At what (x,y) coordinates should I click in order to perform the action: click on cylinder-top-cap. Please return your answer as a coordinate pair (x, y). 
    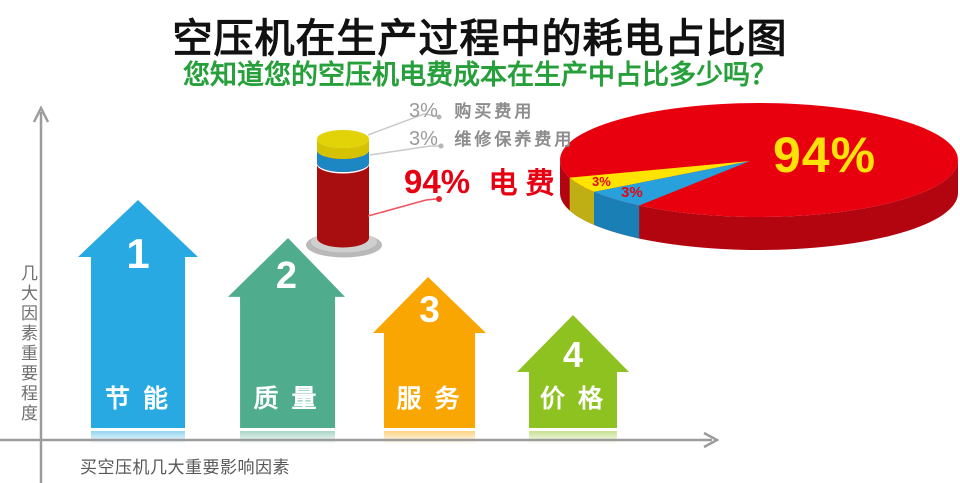
    Looking at the image, I should click on (343, 139).